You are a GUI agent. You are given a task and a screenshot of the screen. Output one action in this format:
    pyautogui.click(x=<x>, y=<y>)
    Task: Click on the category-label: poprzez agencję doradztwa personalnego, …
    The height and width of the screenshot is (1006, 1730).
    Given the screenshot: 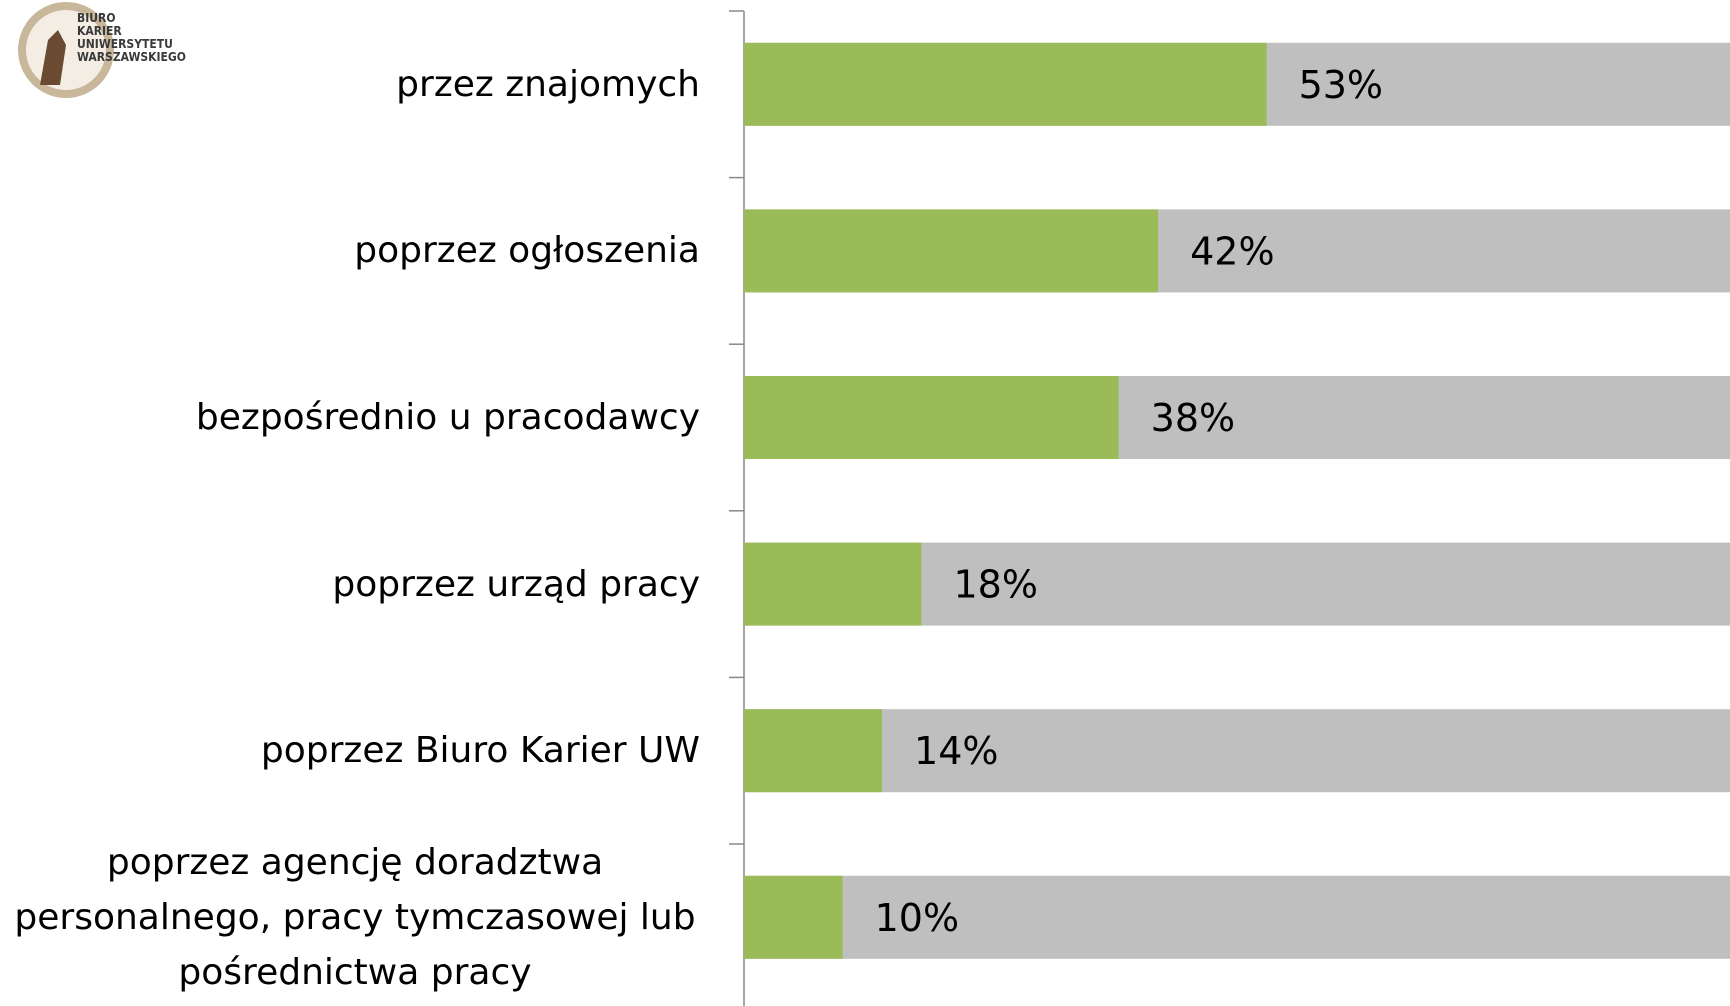 What is the action you would take?
    pyautogui.click(x=355, y=917)
    